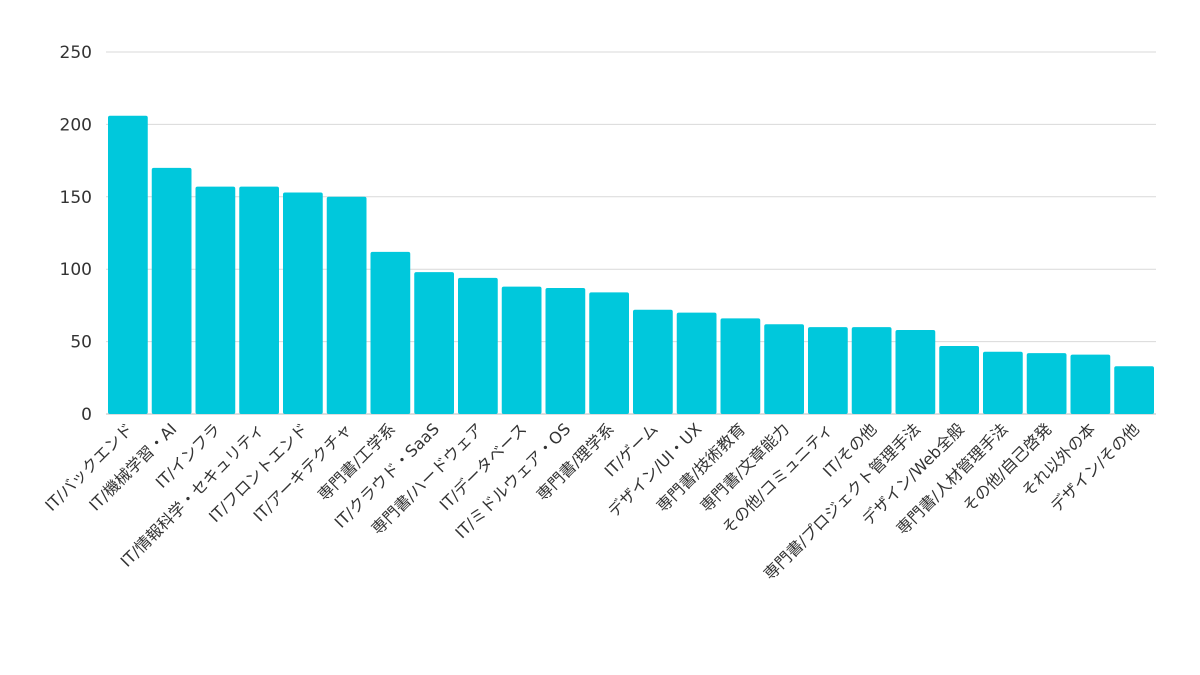 The image size is (1200, 675). I want to click on y-axis-ticks: 0 50 100 150 200 250, so click(76, 234).